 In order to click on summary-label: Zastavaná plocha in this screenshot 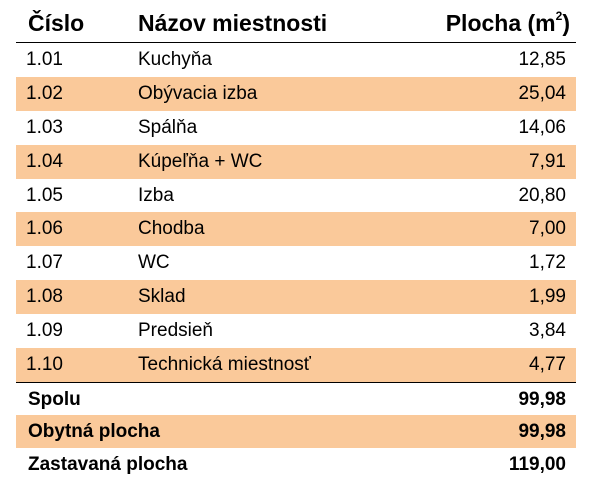, I will do `click(108, 464)`.